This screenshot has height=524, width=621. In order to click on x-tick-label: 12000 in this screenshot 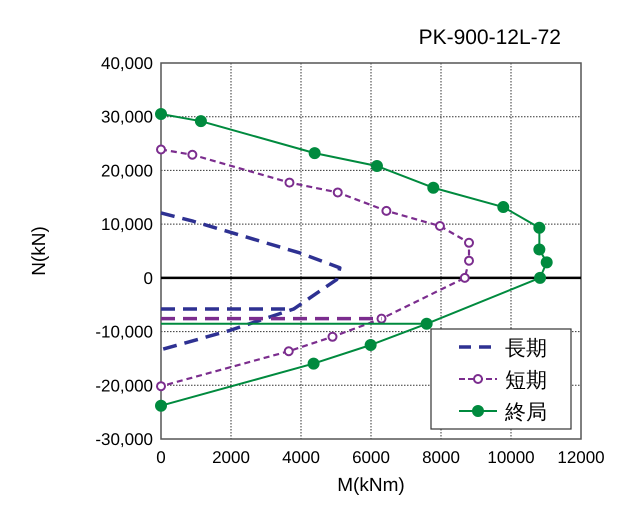, I will do `click(581, 457)`.